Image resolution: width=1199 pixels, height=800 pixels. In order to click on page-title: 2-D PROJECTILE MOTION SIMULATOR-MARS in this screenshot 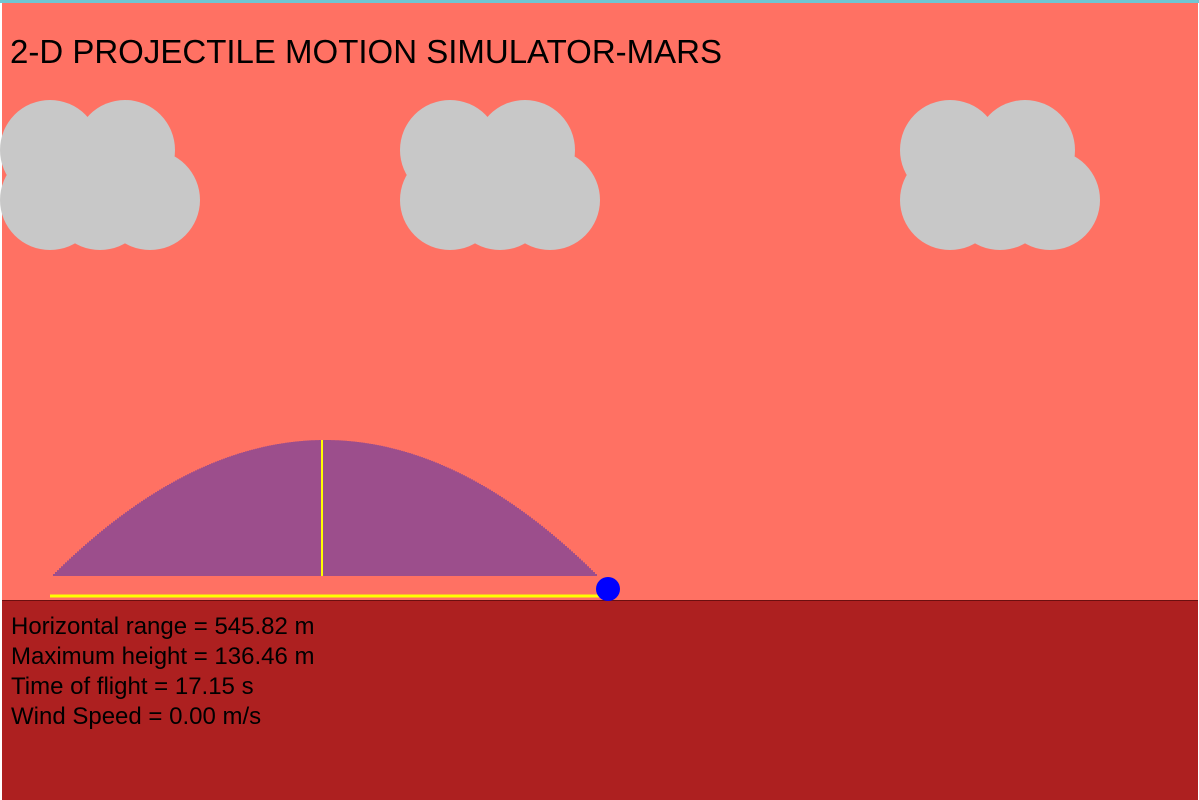, I will do `click(366, 51)`.